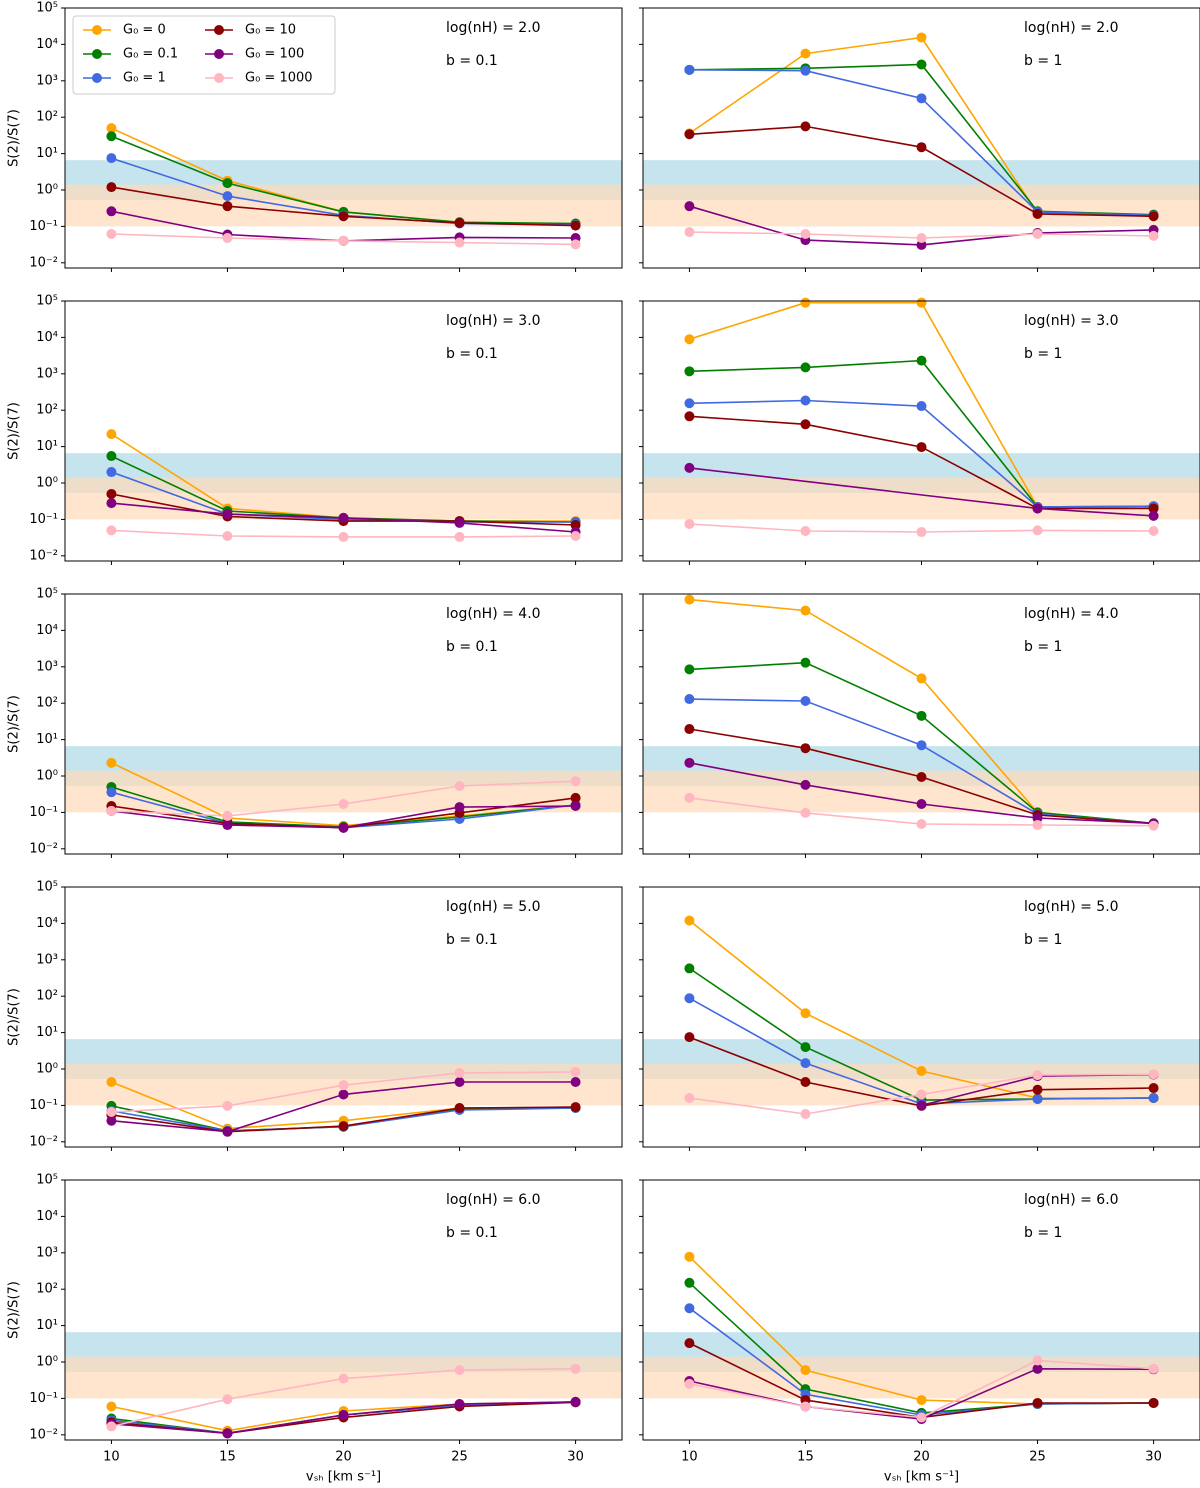  I want to click on y-tick-label: 10⁻¹, so click(43, 519).